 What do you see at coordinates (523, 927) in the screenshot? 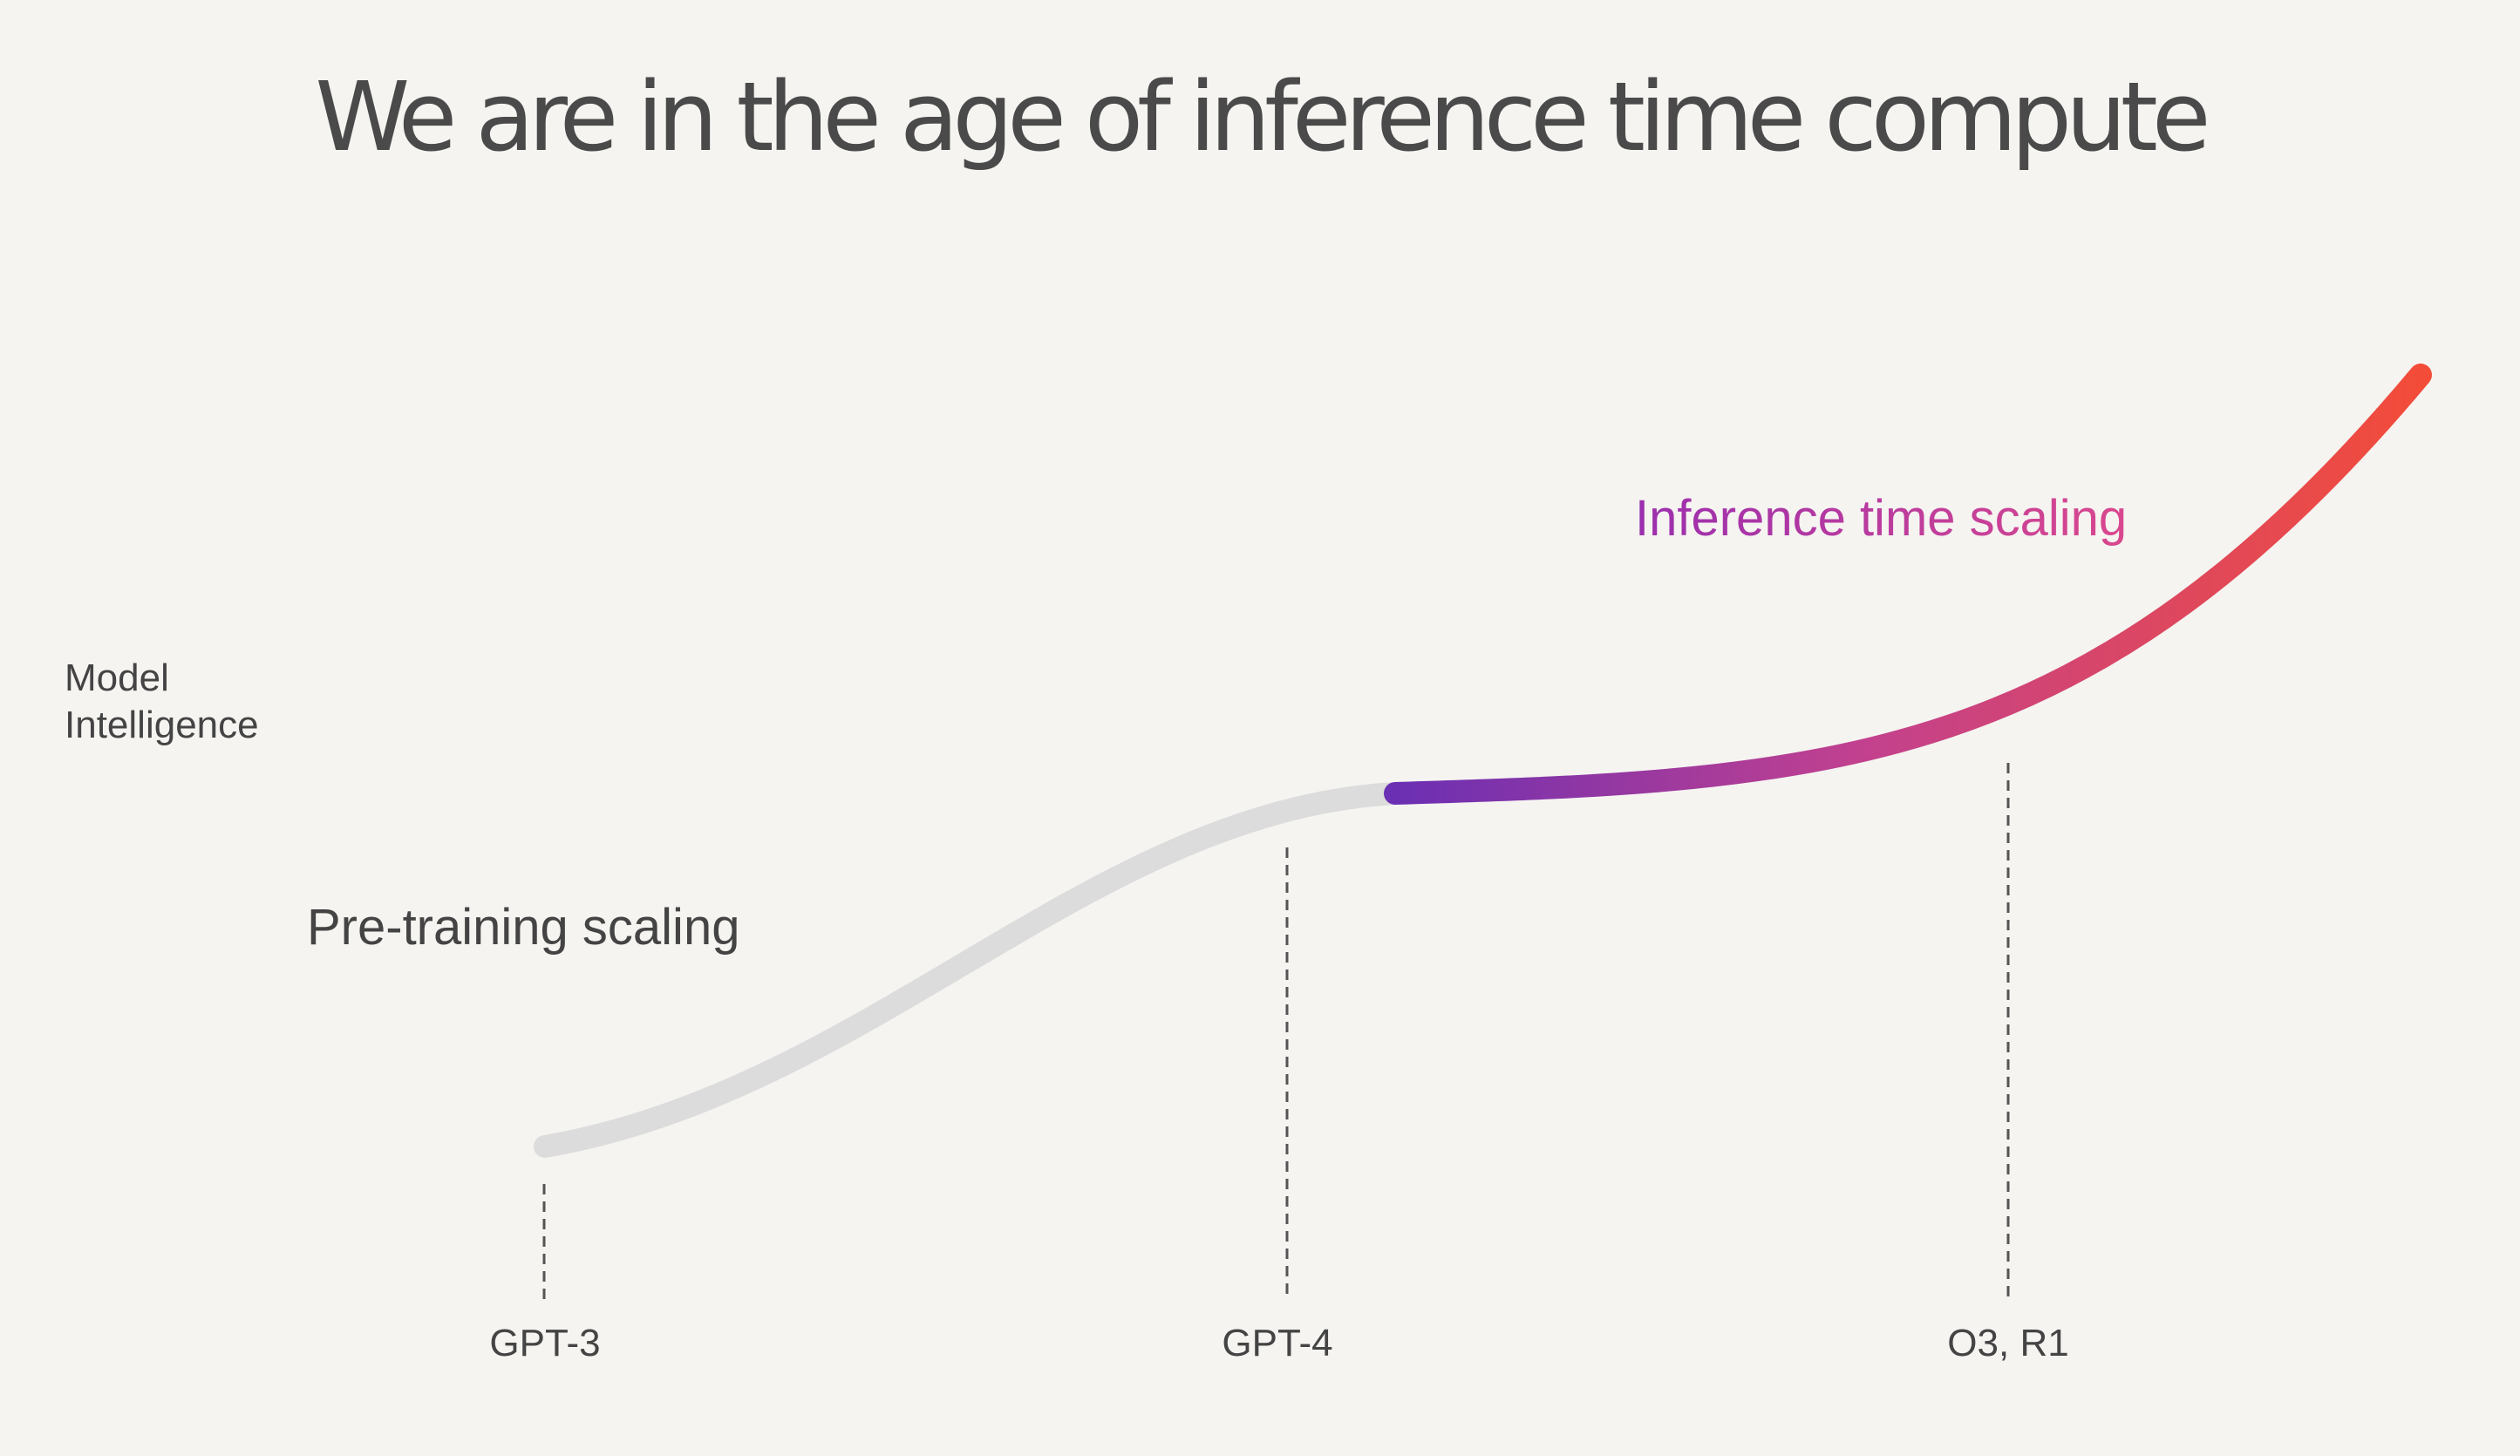
I see `pretraining-scaling-label: Pre-training scaling` at bounding box center [523, 927].